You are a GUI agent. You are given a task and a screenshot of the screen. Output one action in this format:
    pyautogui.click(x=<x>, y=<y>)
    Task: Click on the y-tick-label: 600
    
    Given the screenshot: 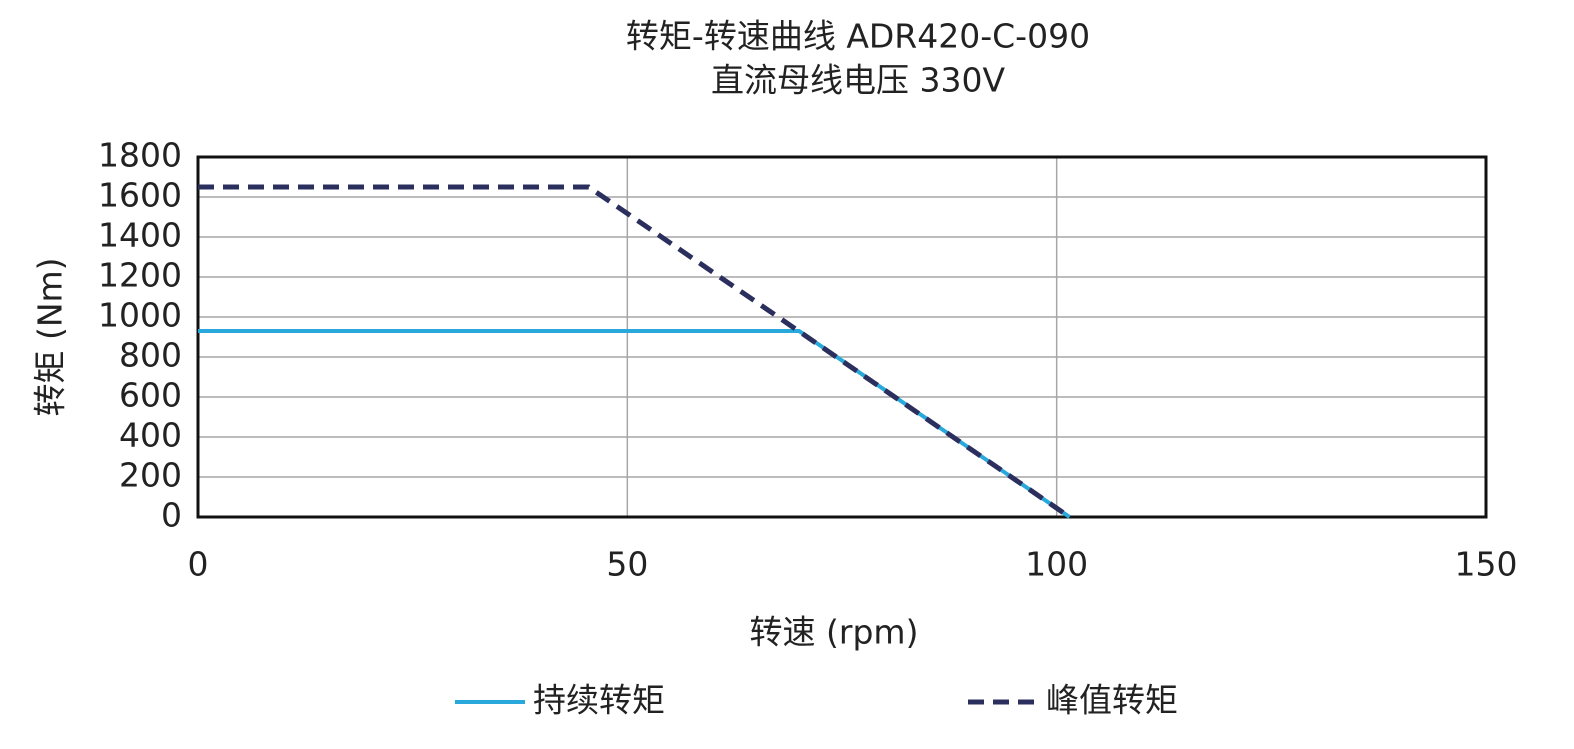 What is the action you would take?
    pyautogui.click(x=150, y=395)
    